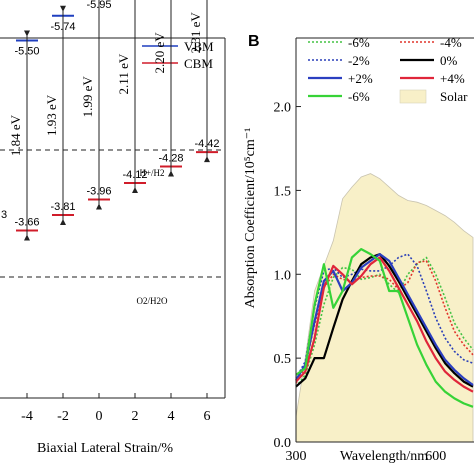 The image size is (474, 474). I want to click on reference-label-o2: O2/H2O, so click(152, 301).